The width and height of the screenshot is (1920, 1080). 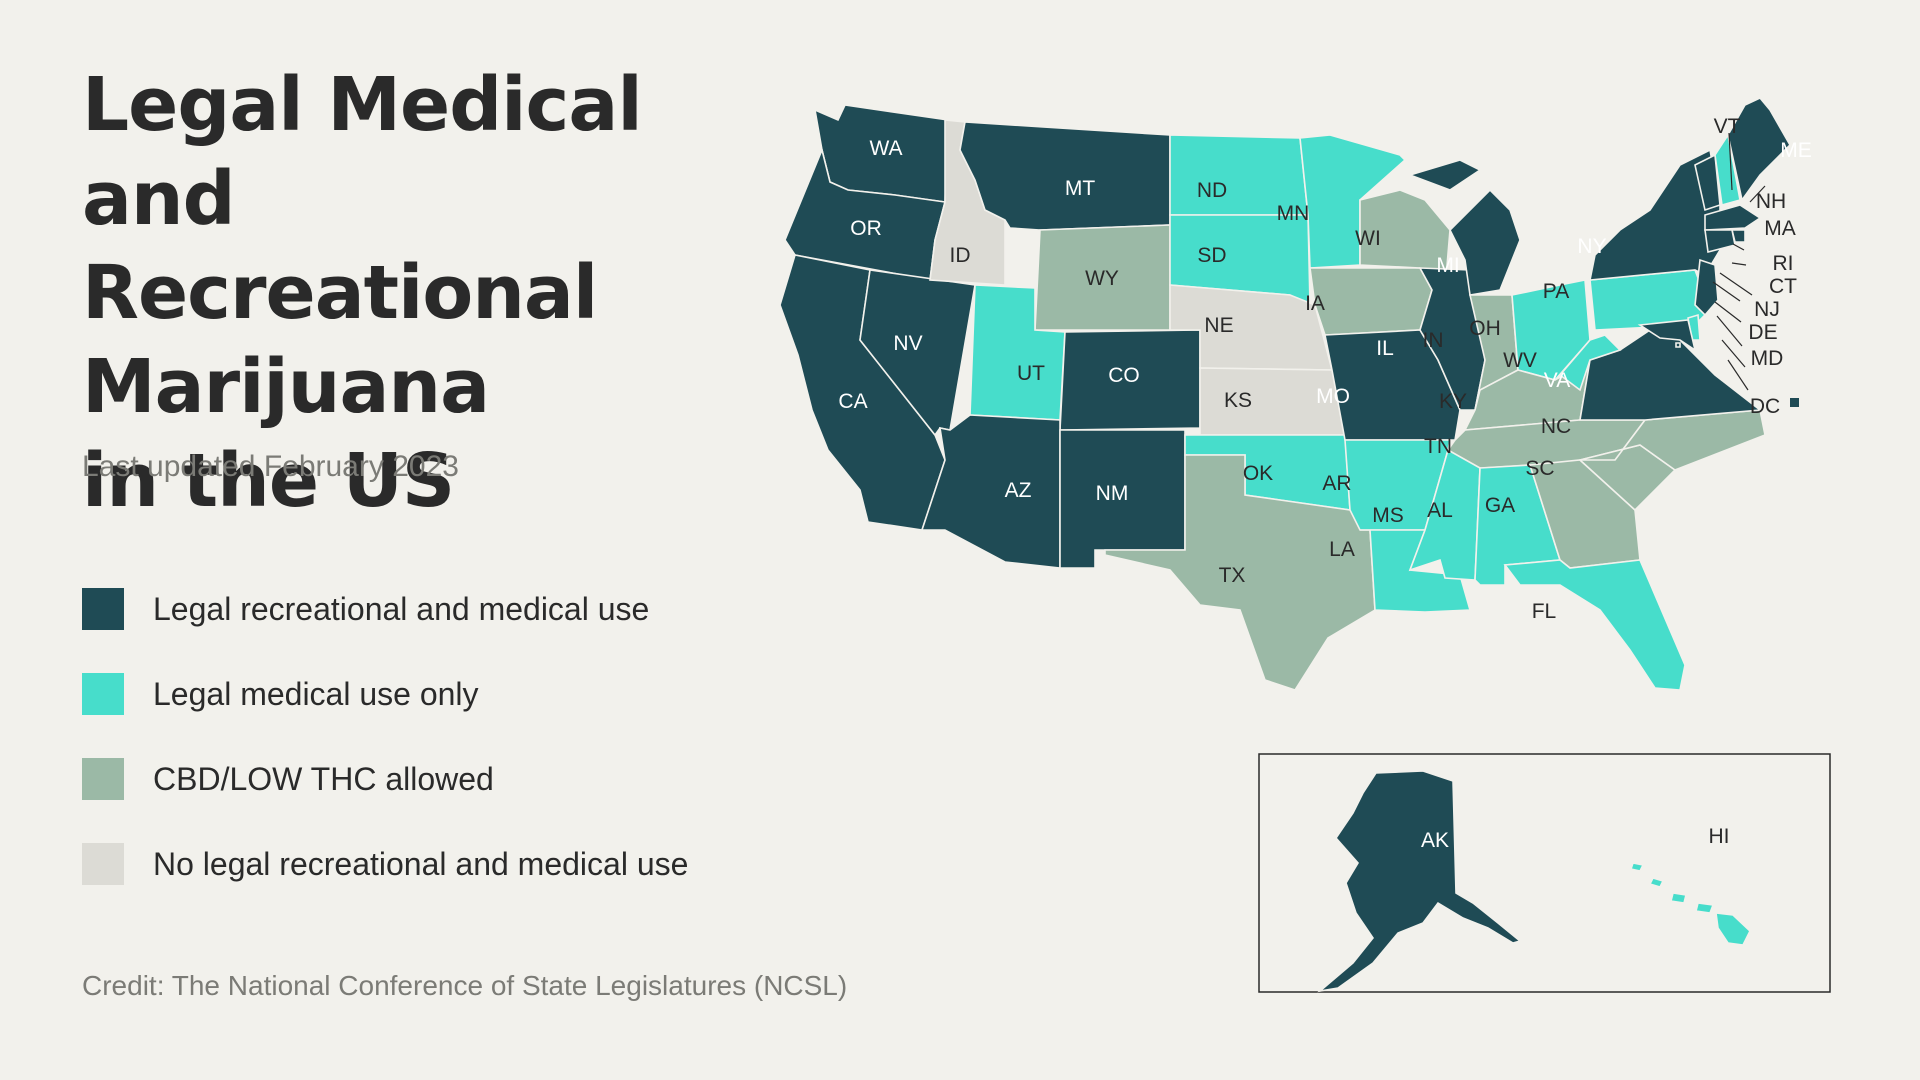 What do you see at coordinates (1520, 360) in the screenshot?
I see `state-label-wv: WV` at bounding box center [1520, 360].